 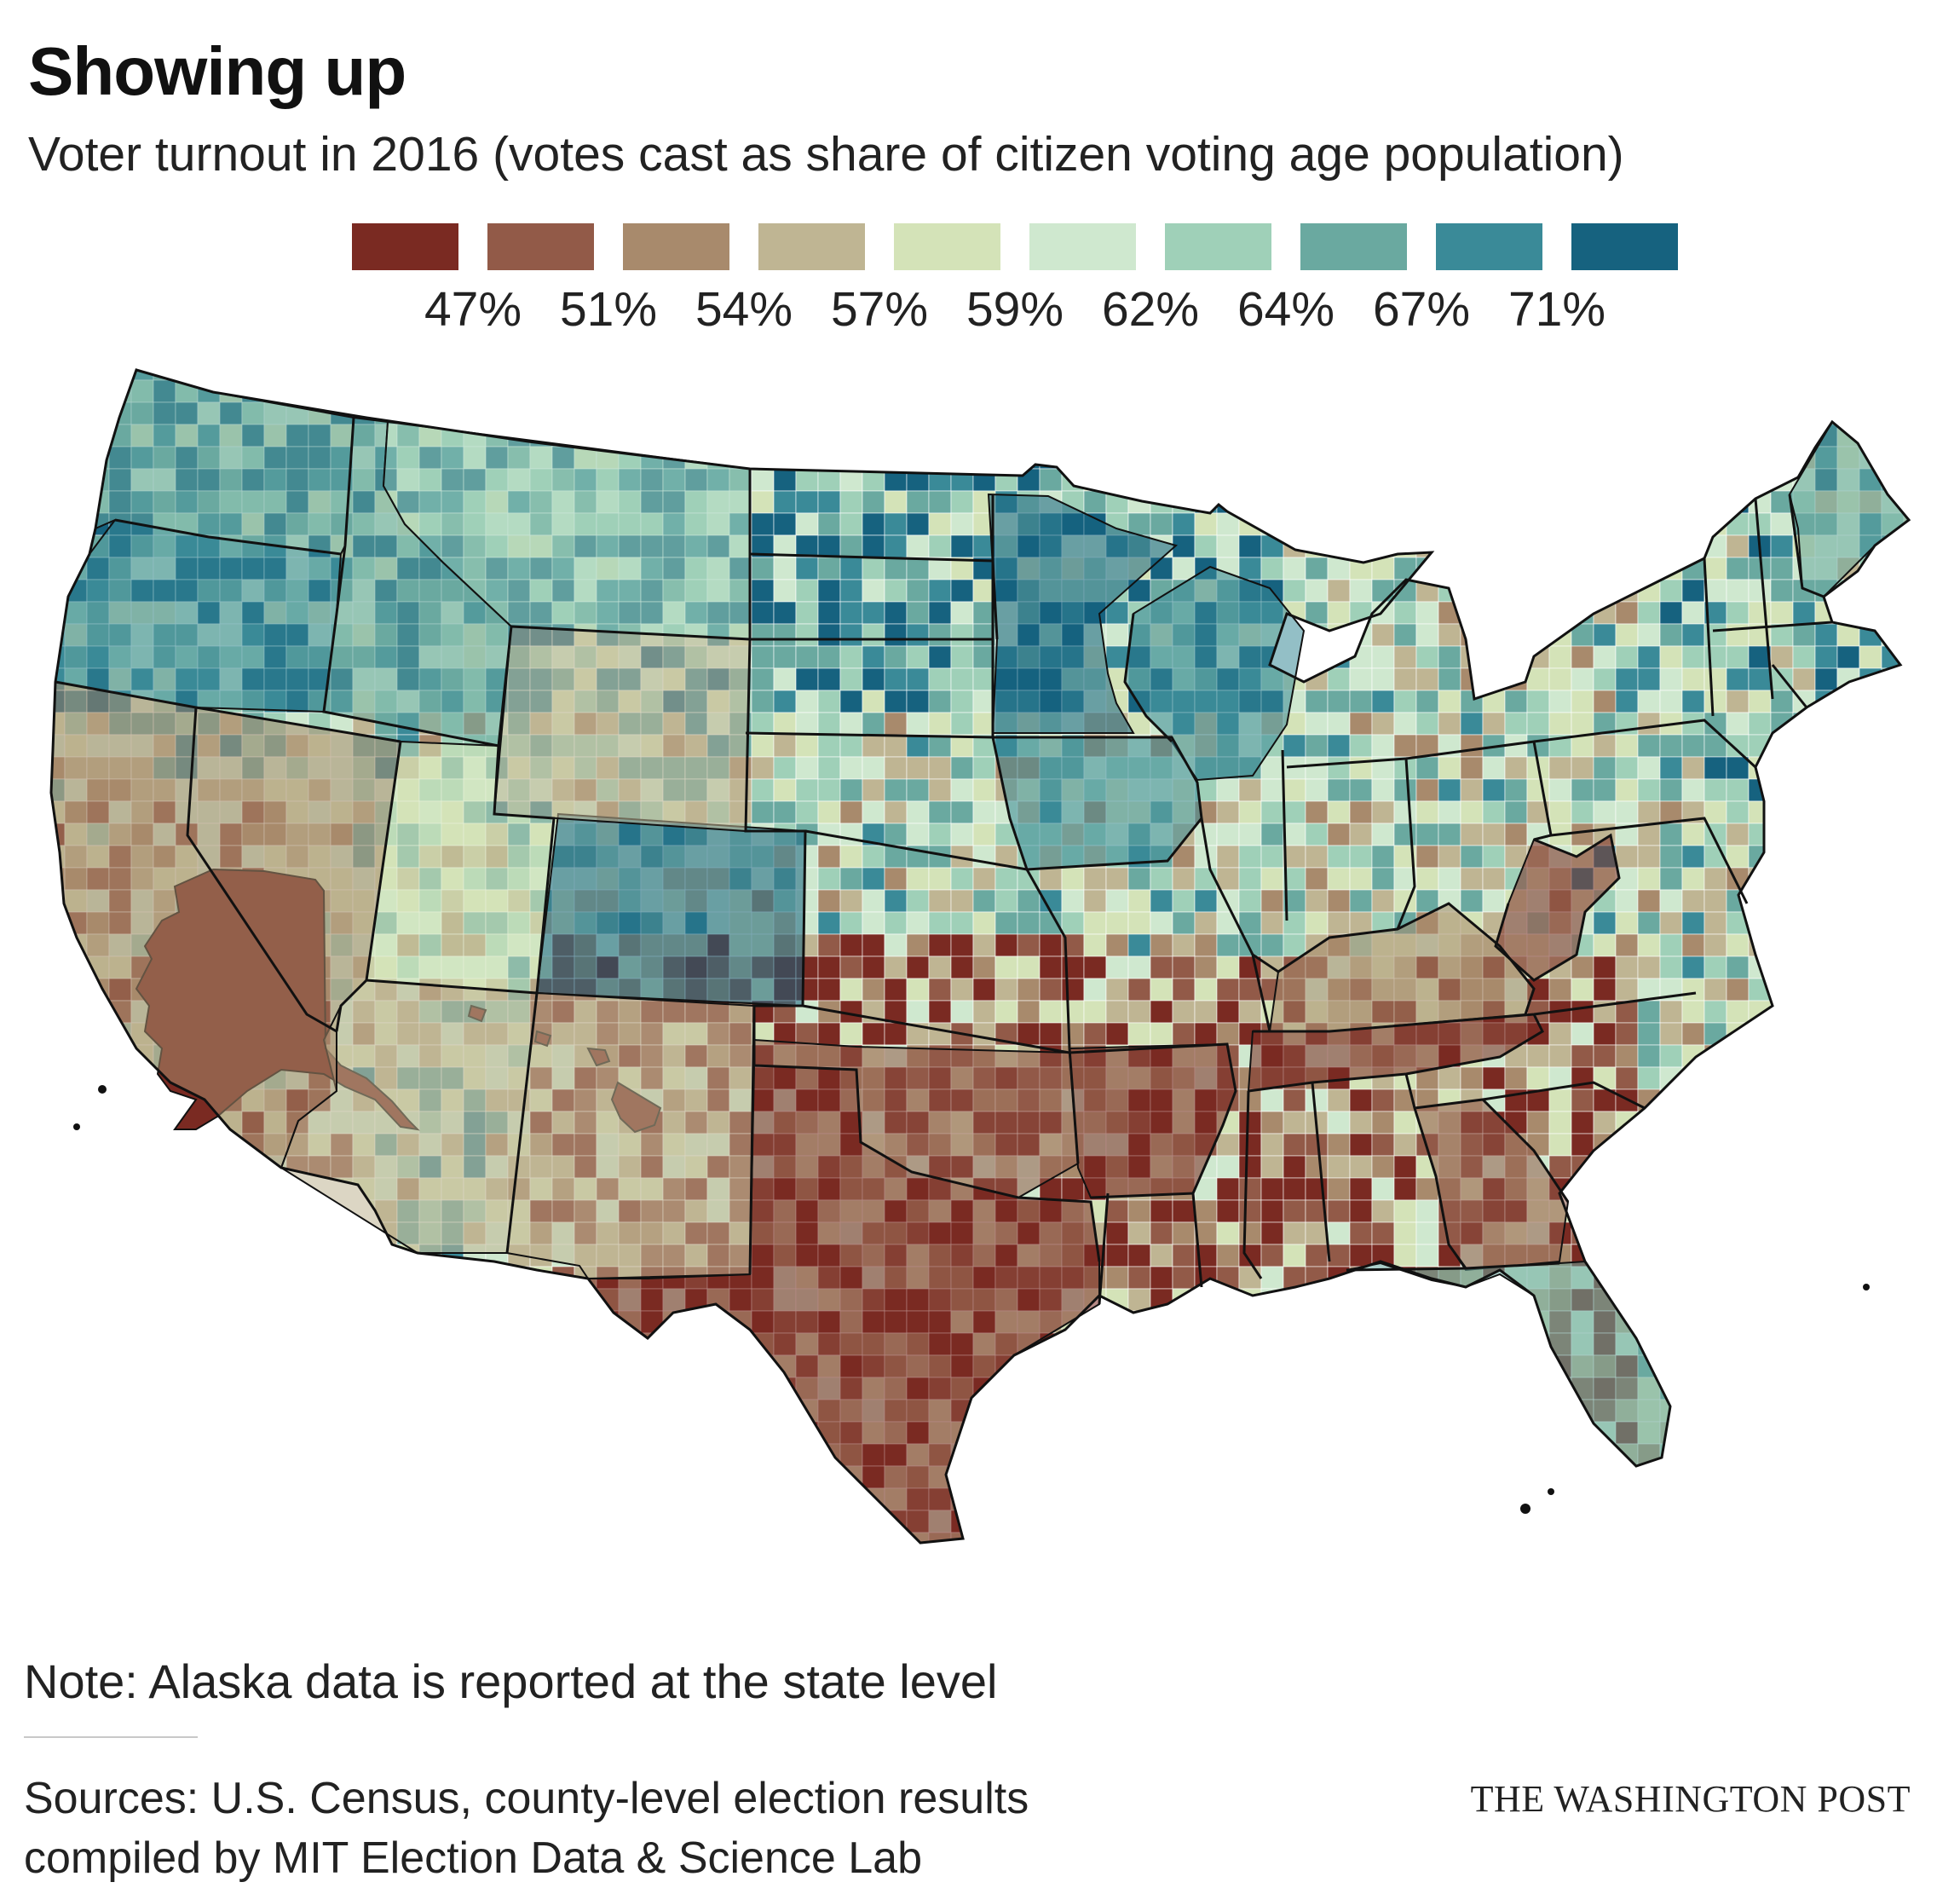 I want to click on region-florida, so click(x=1509, y=1364).